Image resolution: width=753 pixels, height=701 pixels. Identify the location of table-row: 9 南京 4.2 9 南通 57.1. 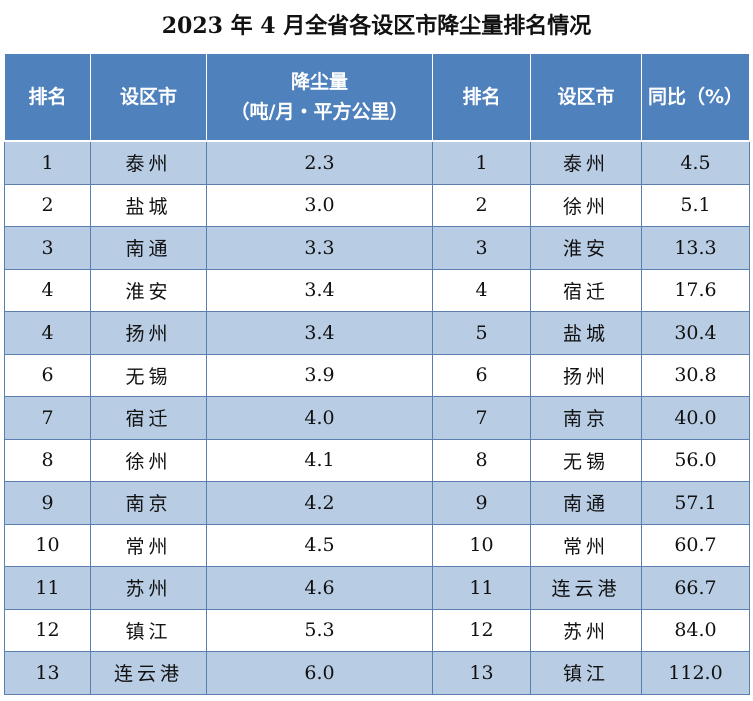
(377, 503).